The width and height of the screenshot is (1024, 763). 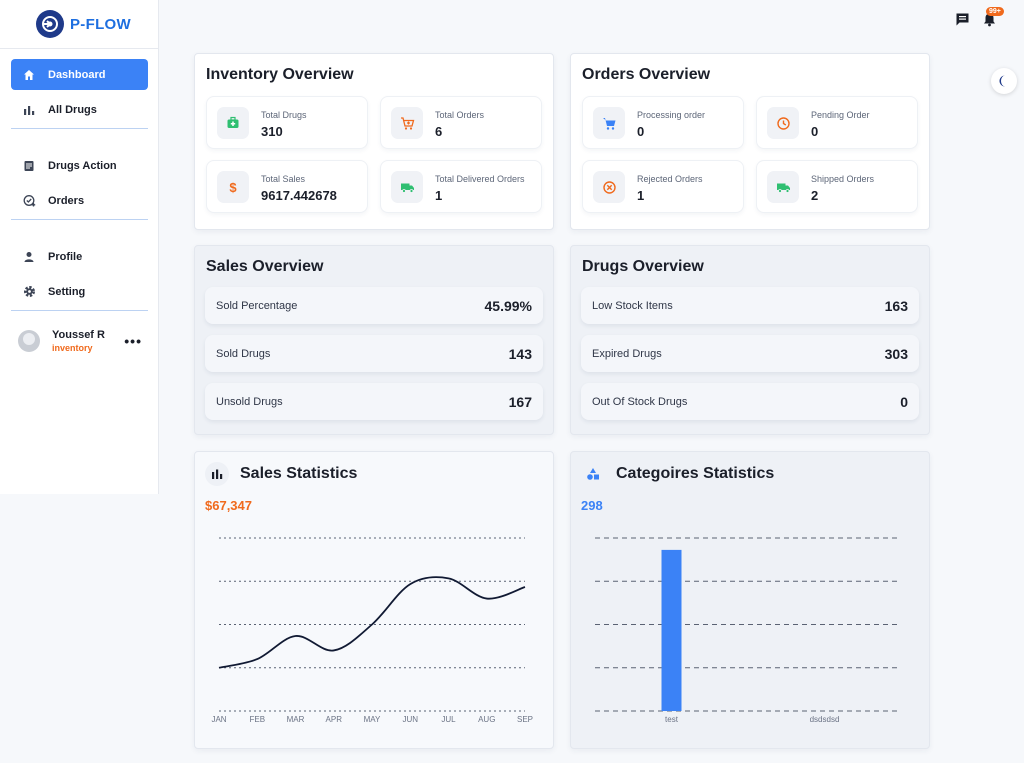 What do you see at coordinates (963, 20) in the screenshot?
I see `chat-icon` at bounding box center [963, 20].